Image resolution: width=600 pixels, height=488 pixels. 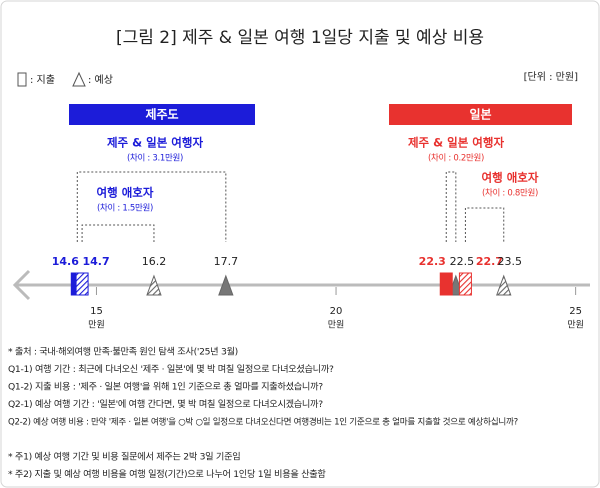 What do you see at coordinates (96, 261) in the screenshot?
I see `spend-label: 14.7` at bounding box center [96, 261].